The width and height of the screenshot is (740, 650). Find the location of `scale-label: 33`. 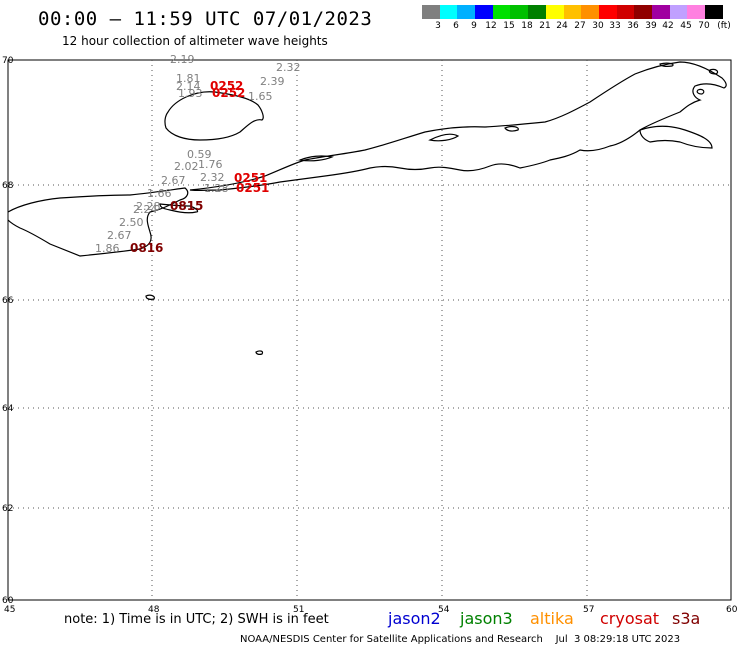

scale-label: 33 is located at coordinates (615, 26).